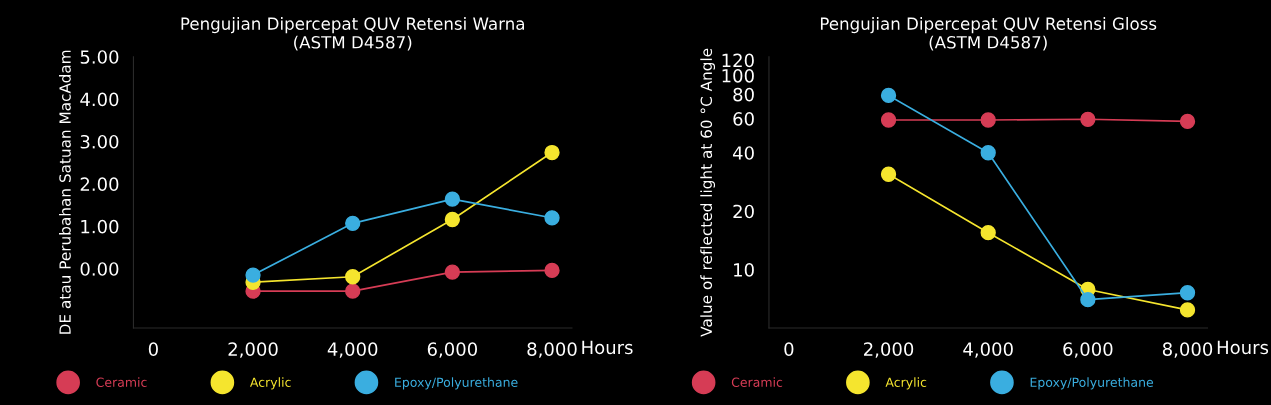 This screenshot has width=1271, height=405. Describe the element at coordinates (708, 192) in the screenshot. I see `y-axis-title: Value of reflected light at 60 °C Angle` at that location.